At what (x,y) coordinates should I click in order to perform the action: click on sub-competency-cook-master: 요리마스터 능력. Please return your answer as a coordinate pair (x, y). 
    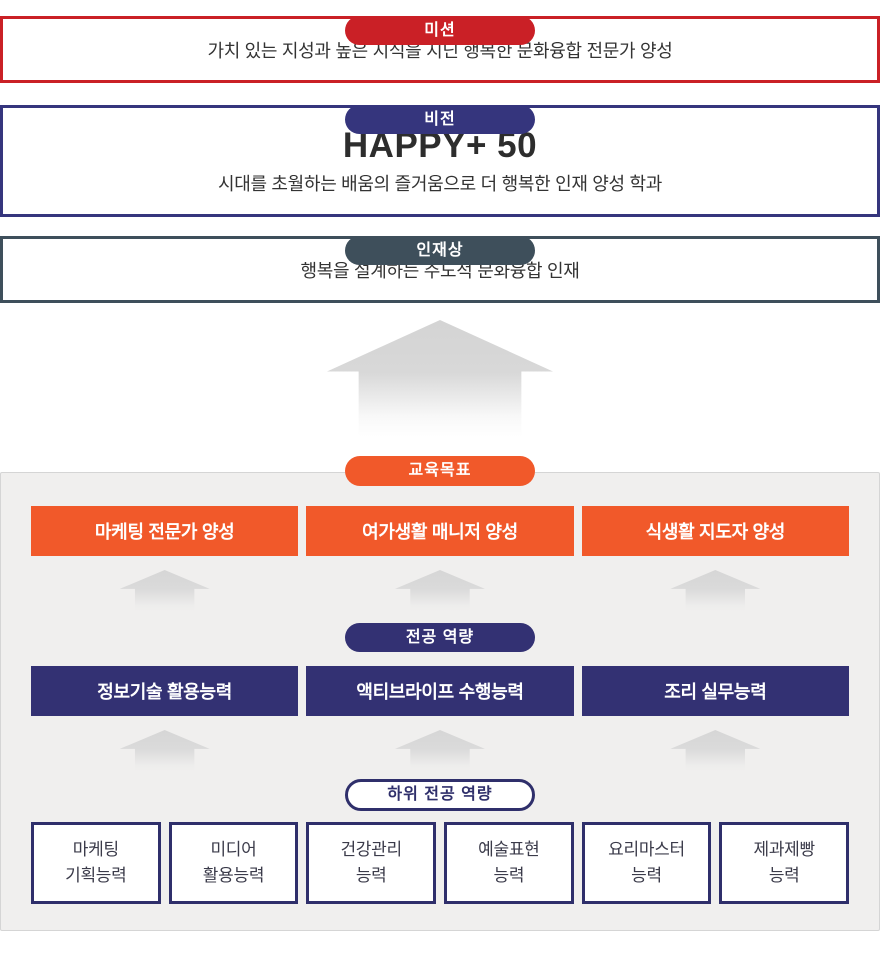
    Looking at the image, I should click on (646, 863).